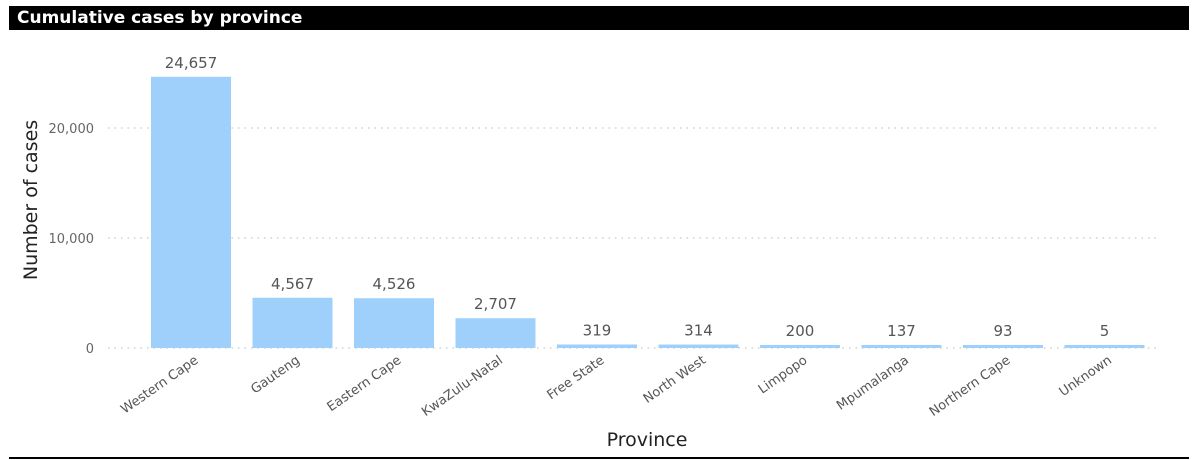 Image resolution: width=1200 pixels, height=460 pixels. Describe the element at coordinates (462, 386) in the screenshot. I see `x-tick-label: KwaZulu-Natal` at that location.